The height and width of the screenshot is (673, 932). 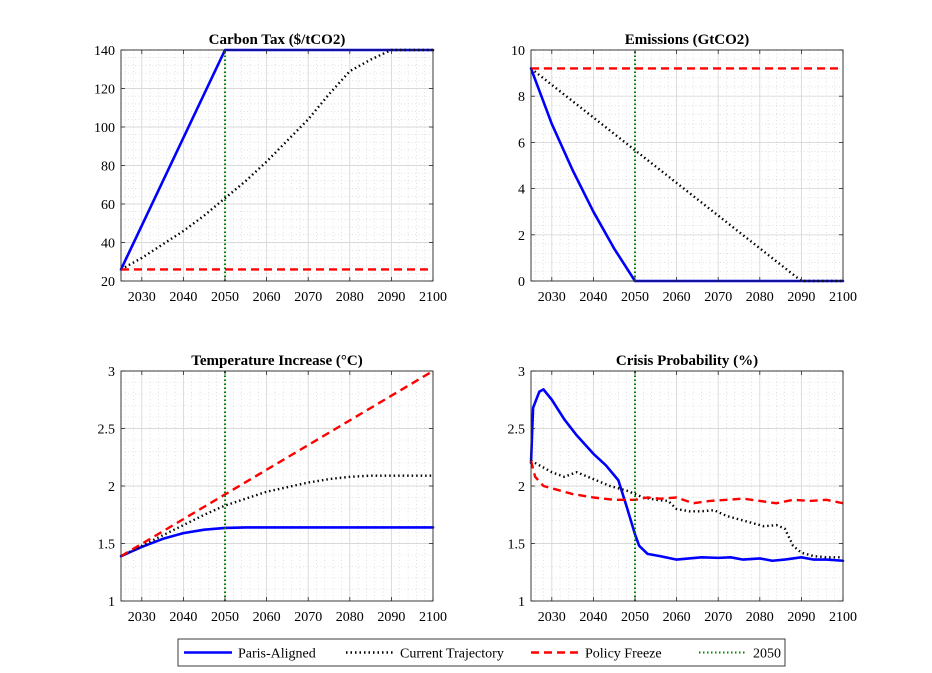 I want to click on y-tick-label: 140, so click(x=104, y=51).